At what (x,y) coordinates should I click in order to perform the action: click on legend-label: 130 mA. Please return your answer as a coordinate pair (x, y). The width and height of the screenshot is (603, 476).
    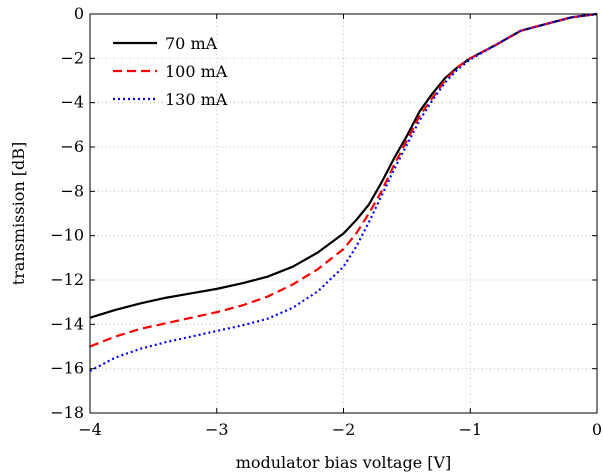
    Looking at the image, I should click on (196, 99).